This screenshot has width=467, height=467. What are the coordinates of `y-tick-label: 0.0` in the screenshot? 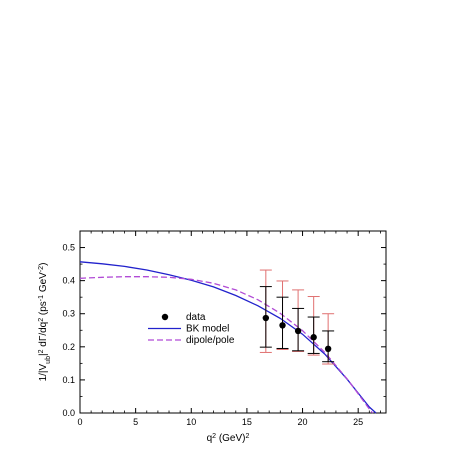 It's located at (68, 413).